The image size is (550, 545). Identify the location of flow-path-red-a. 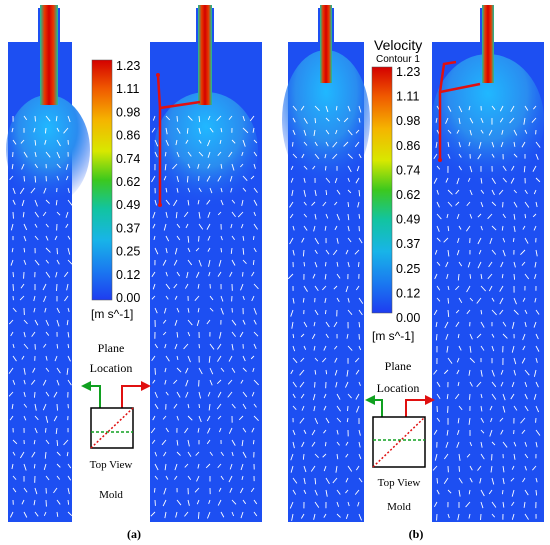
(178, 139).